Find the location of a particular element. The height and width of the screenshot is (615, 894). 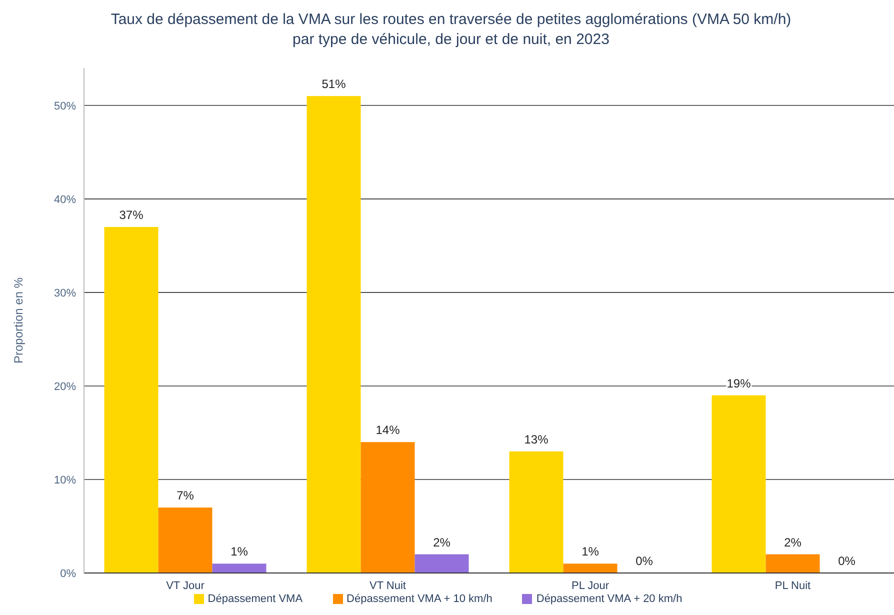

legend-label: Dépassement VMA + 20 km/h is located at coordinates (609, 599).